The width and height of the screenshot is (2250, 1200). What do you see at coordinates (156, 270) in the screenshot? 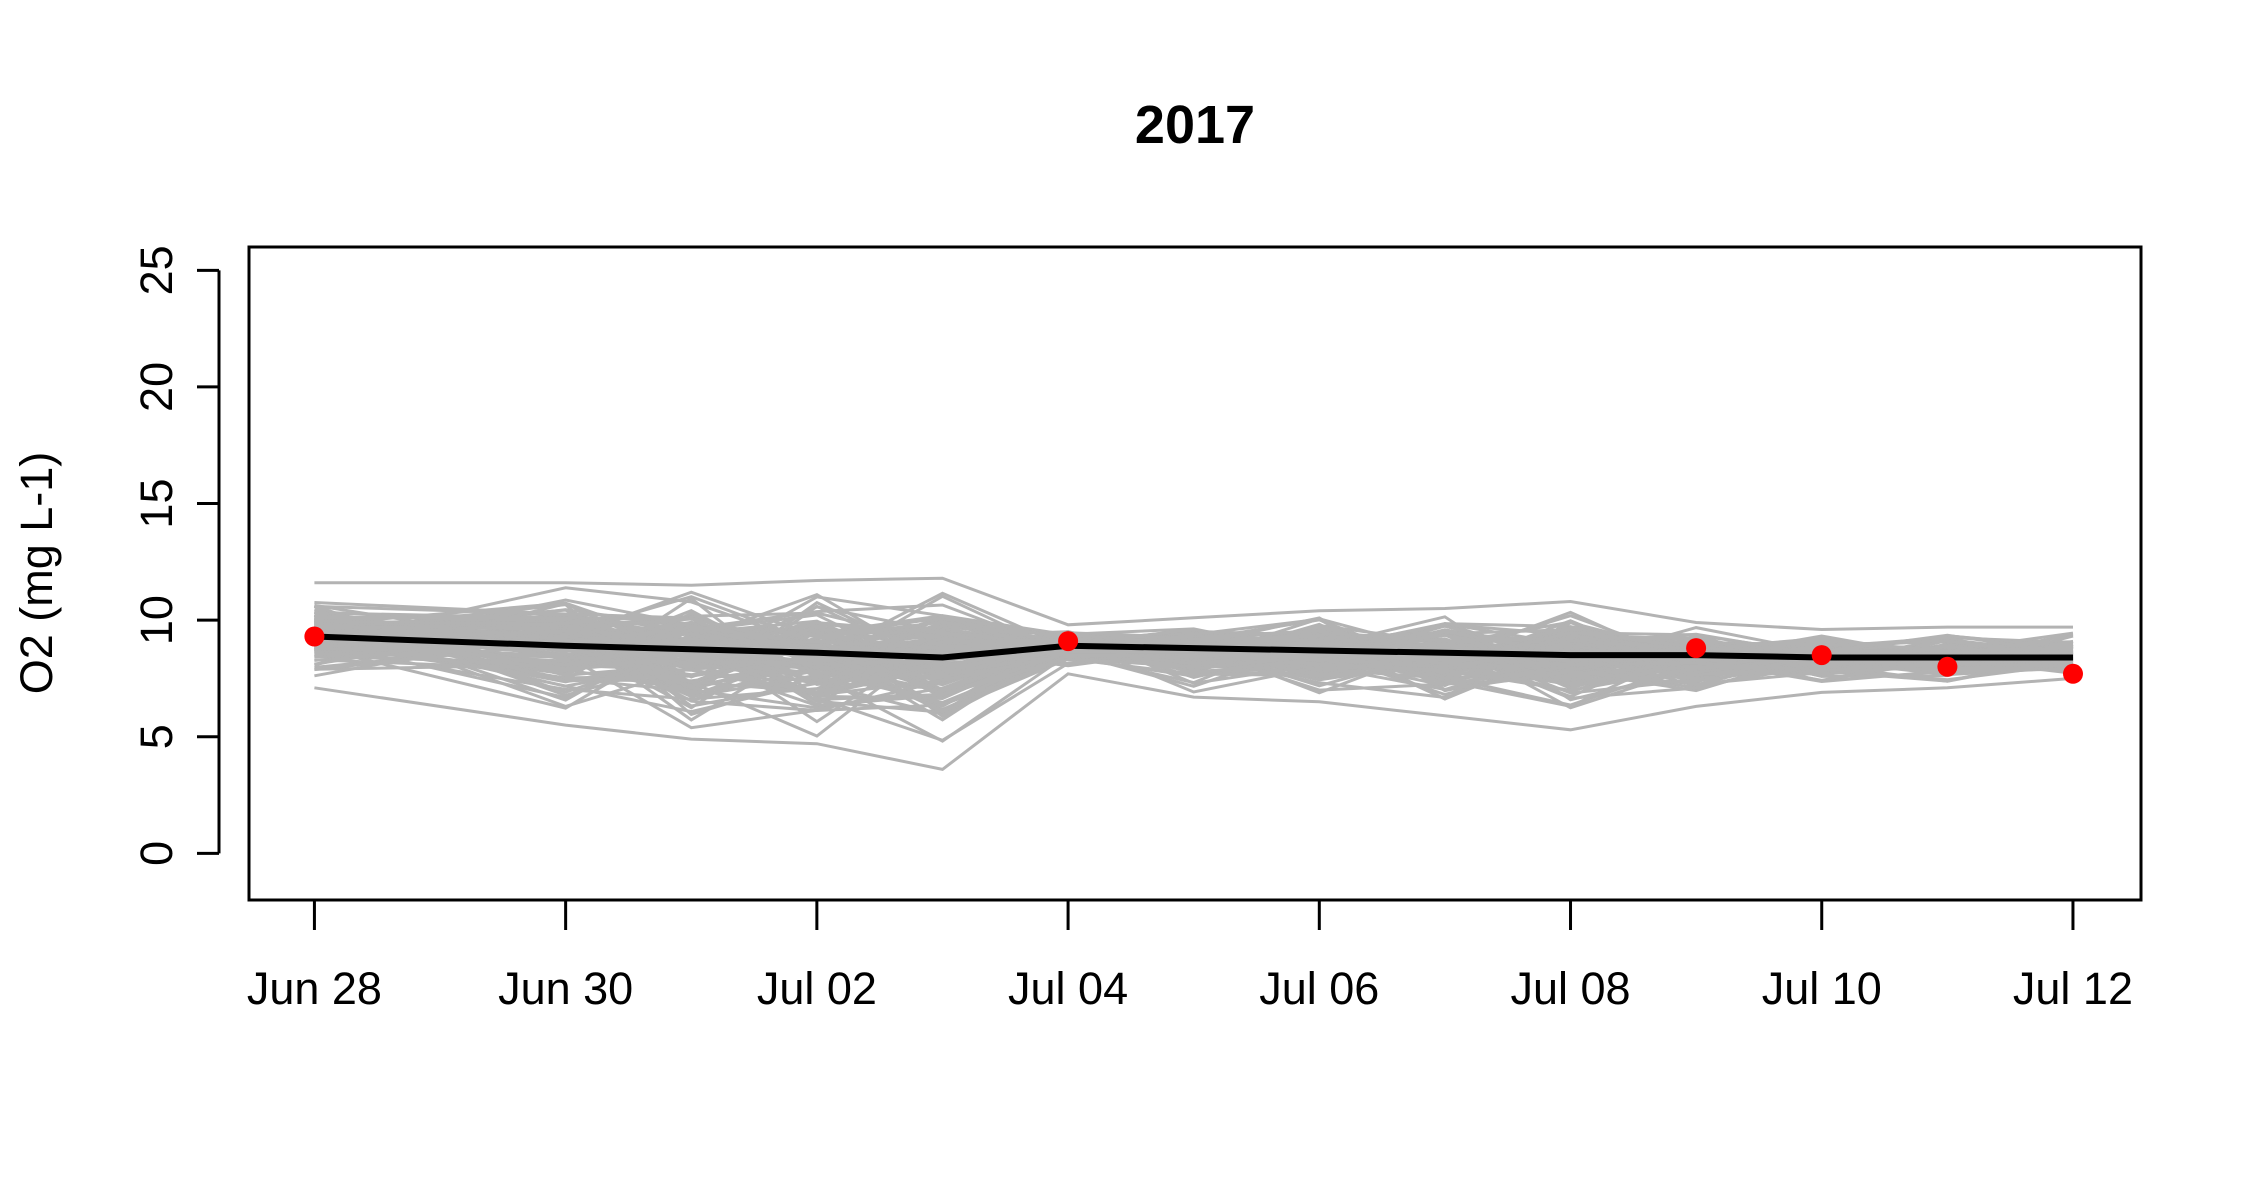
I see `y-tick-label: 25` at bounding box center [156, 270].